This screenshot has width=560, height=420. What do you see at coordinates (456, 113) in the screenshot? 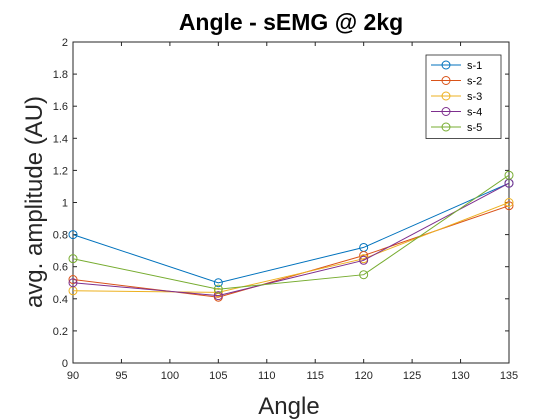
I see `legend-item: s-4` at bounding box center [456, 113].